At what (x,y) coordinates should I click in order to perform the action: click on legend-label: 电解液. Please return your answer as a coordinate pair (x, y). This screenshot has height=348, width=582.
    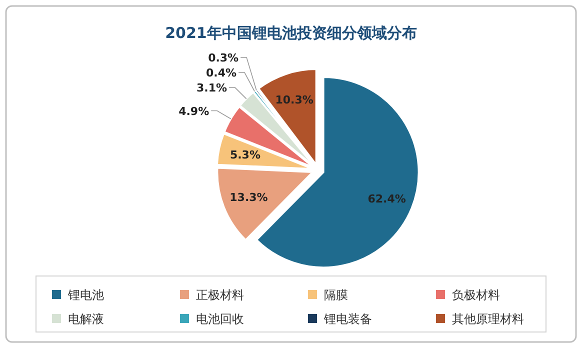
    Looking at the image, I should click on (86, 319).